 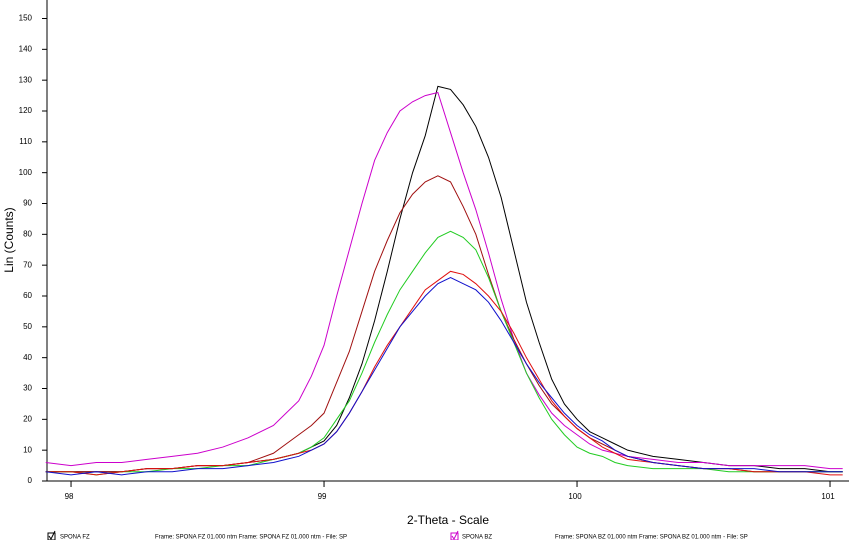 I want to click on y-axis-title: Lin (Counts), so click(x=9, y=239).